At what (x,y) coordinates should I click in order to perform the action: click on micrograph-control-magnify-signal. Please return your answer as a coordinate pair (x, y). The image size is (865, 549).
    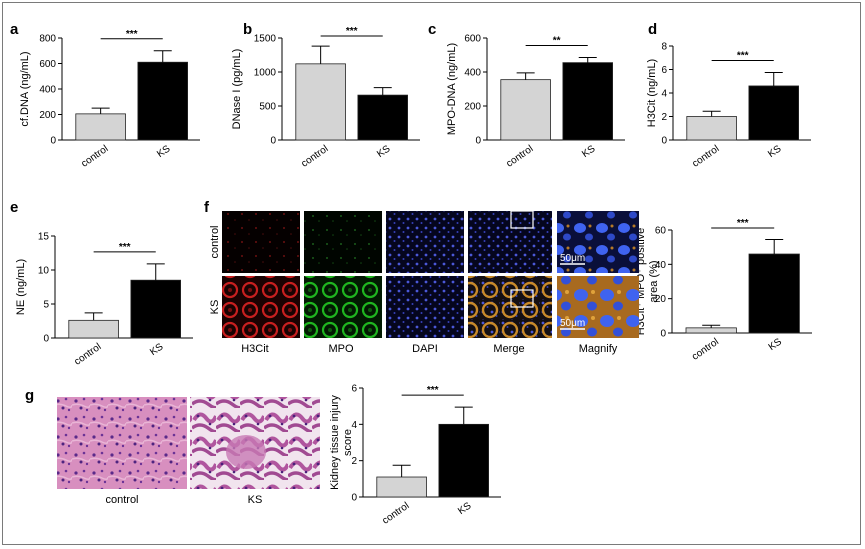
    Looking at the image, I should click on (598, 242).